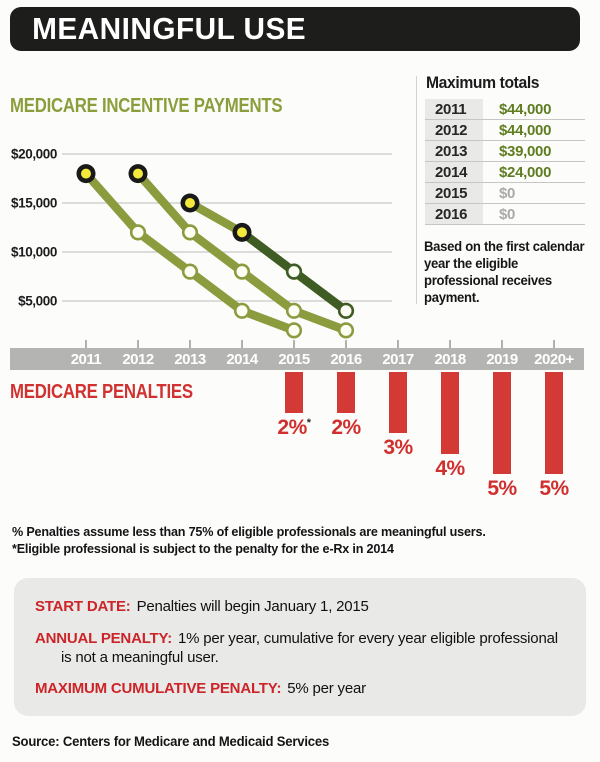 Image resolution: width=600 pixels, height=762 pixels. I want to click on start-date-label: START DATE:, so click(83, 606).